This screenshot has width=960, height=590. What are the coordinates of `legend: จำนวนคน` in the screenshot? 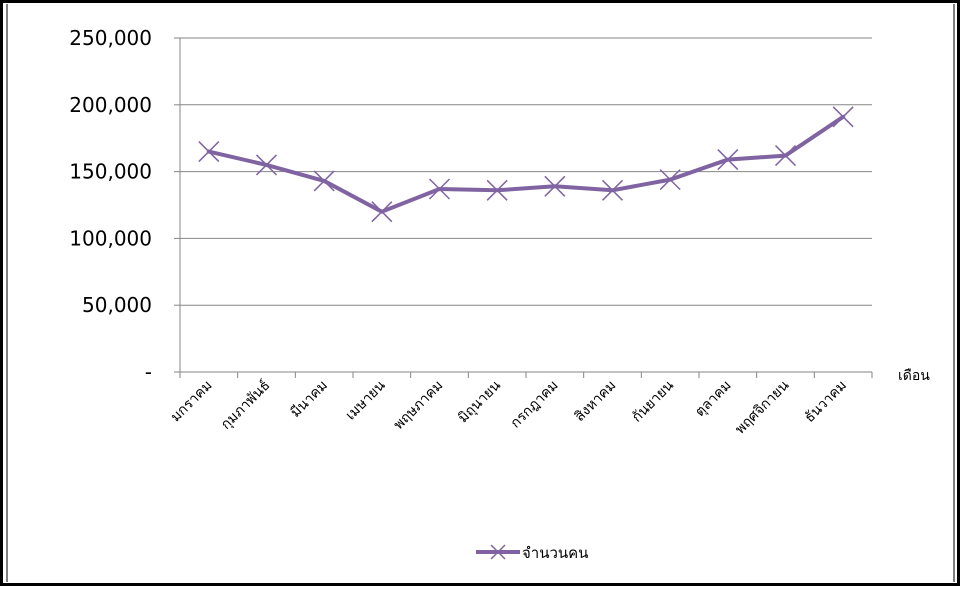 It's located at (532, 553).